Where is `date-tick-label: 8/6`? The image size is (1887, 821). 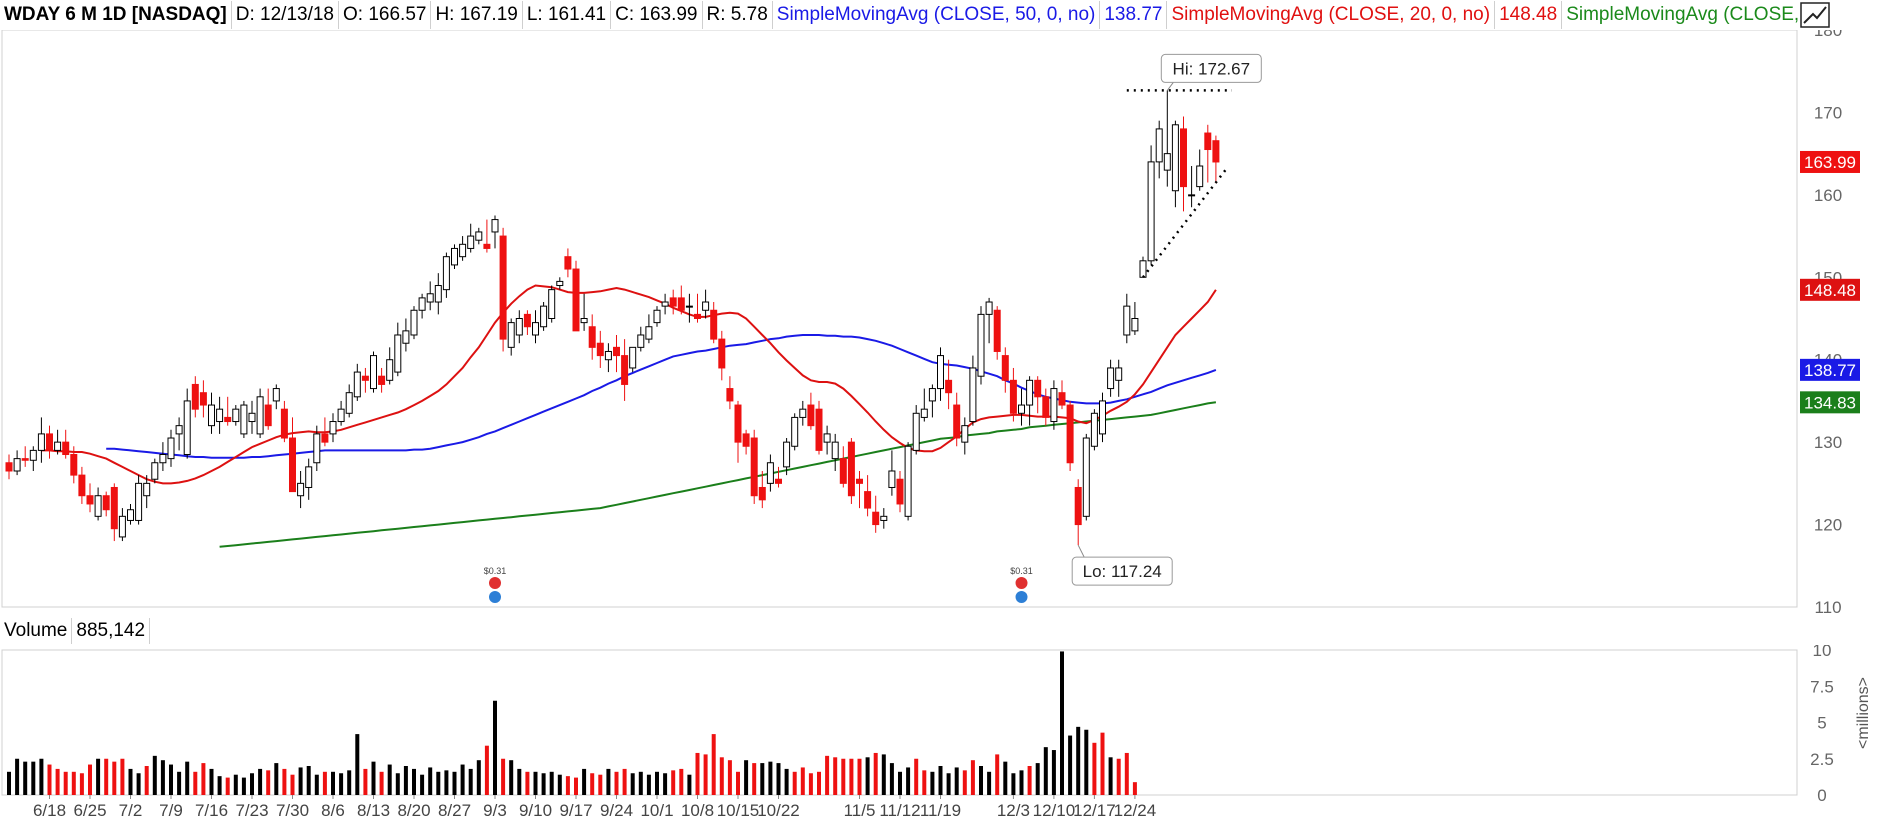
date-tick-label: 8/6 is located at coordinates (333, 810).